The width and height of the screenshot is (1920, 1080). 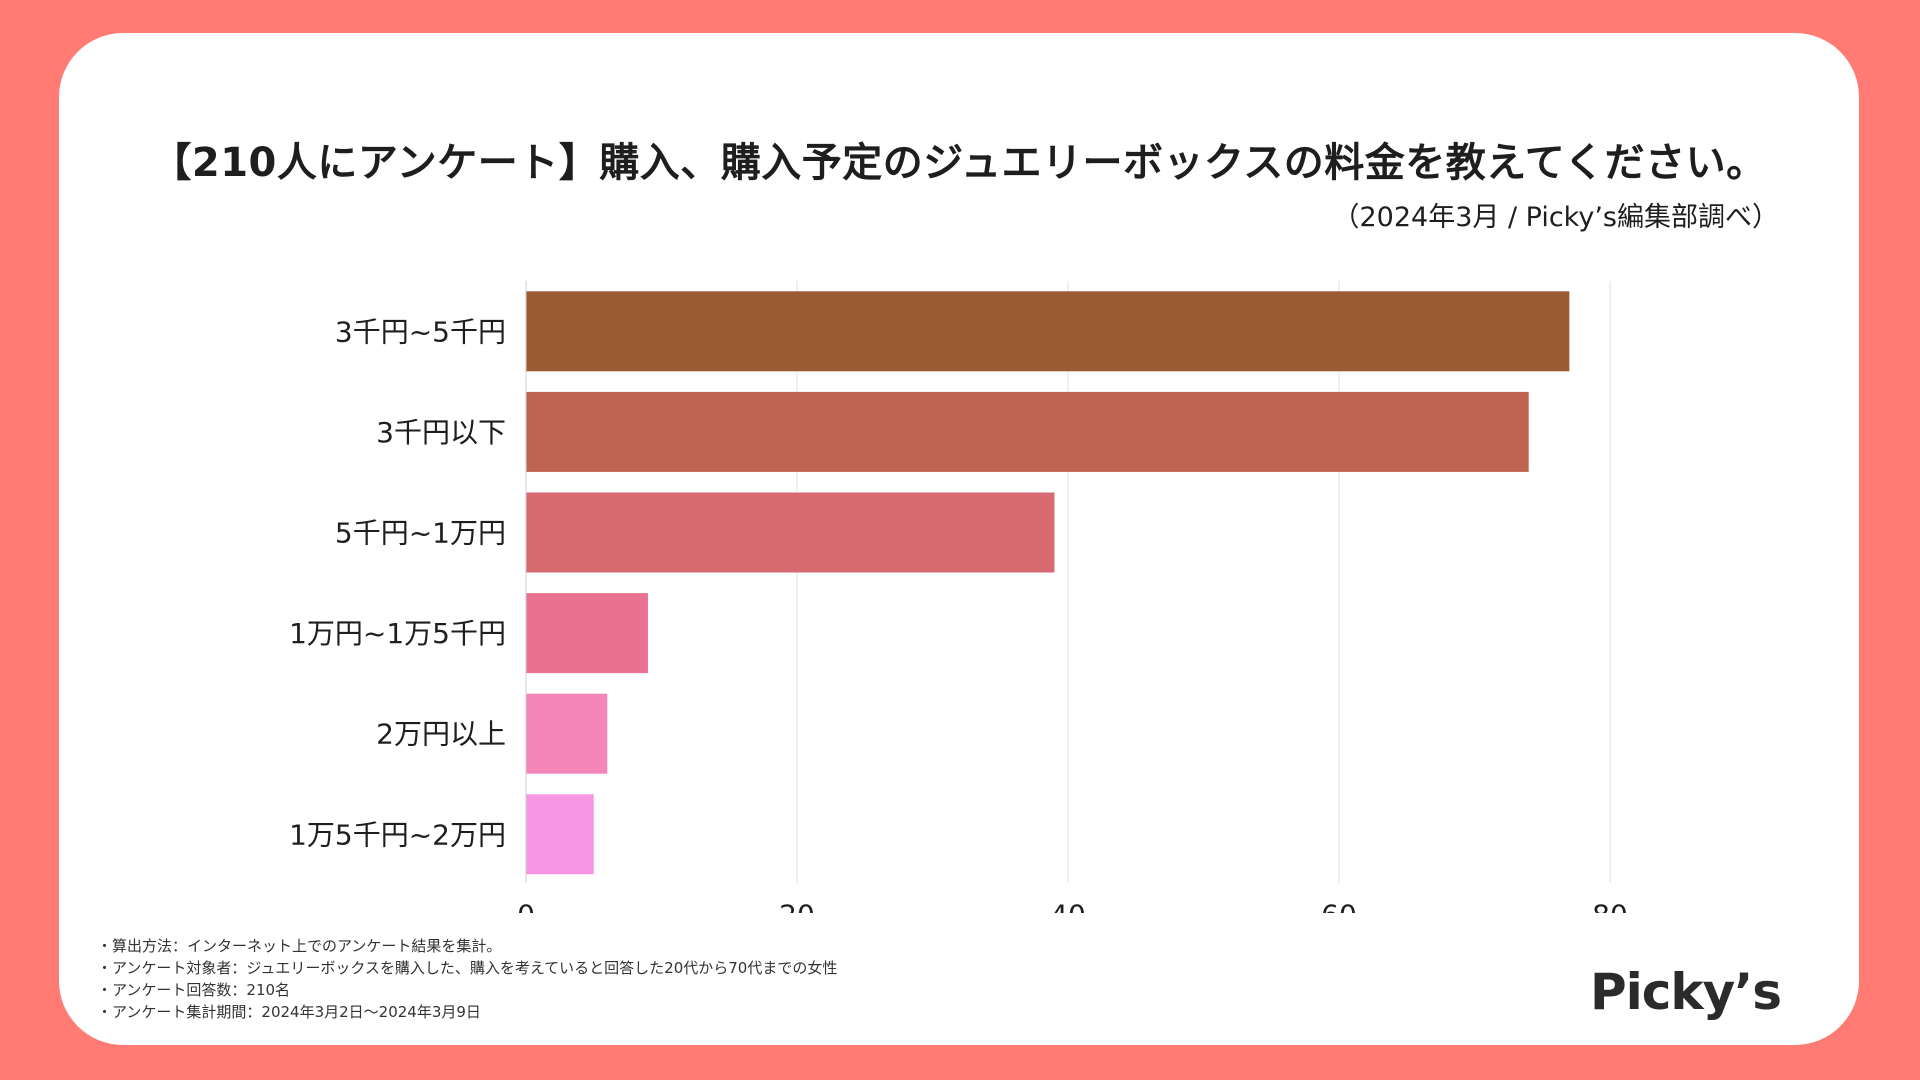 What do you see at coordinates (397, 834) in the screenshot?
I see `category-label-5: 1万5千円~2万円` at bounding box center [397, 834].